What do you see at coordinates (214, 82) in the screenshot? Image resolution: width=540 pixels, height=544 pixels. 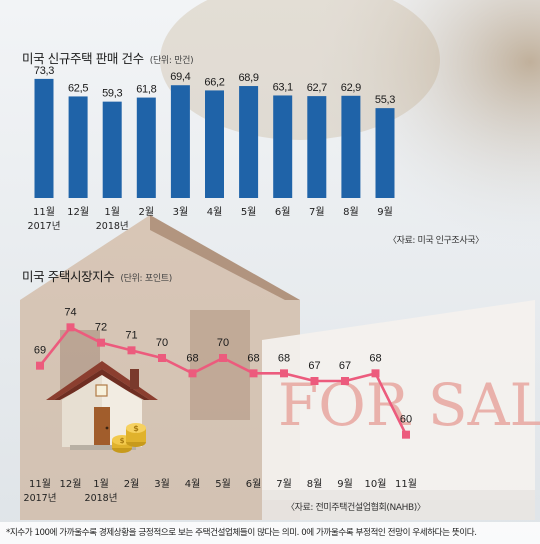 I see `bar-value-label: 66,2` at bounding box center [214, 82].